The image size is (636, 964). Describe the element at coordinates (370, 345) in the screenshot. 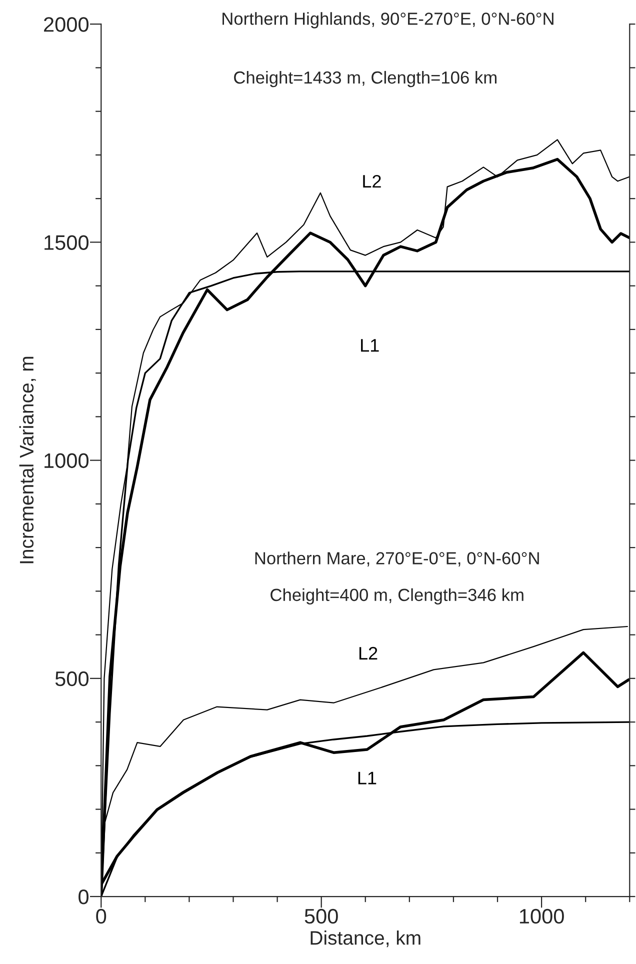

I see `text: L1` at that location.